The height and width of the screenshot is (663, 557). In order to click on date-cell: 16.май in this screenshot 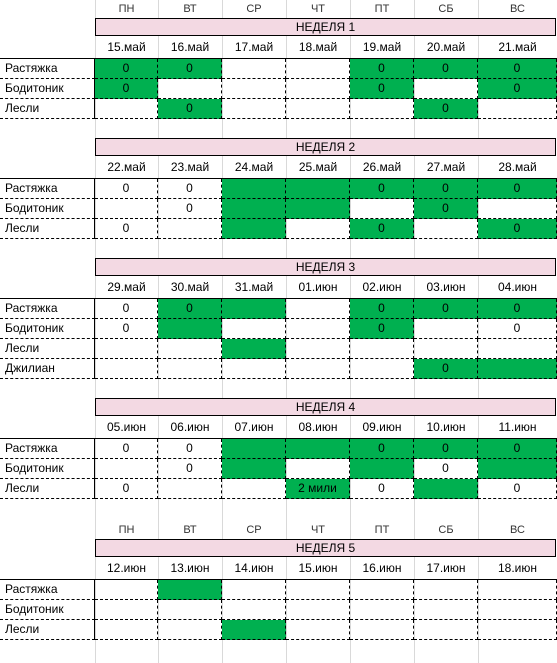, I will do `click(190, 47)`.